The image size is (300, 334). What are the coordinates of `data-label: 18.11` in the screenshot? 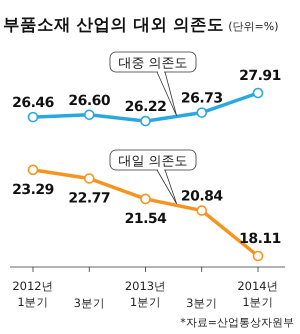 It's located at (260, 239).